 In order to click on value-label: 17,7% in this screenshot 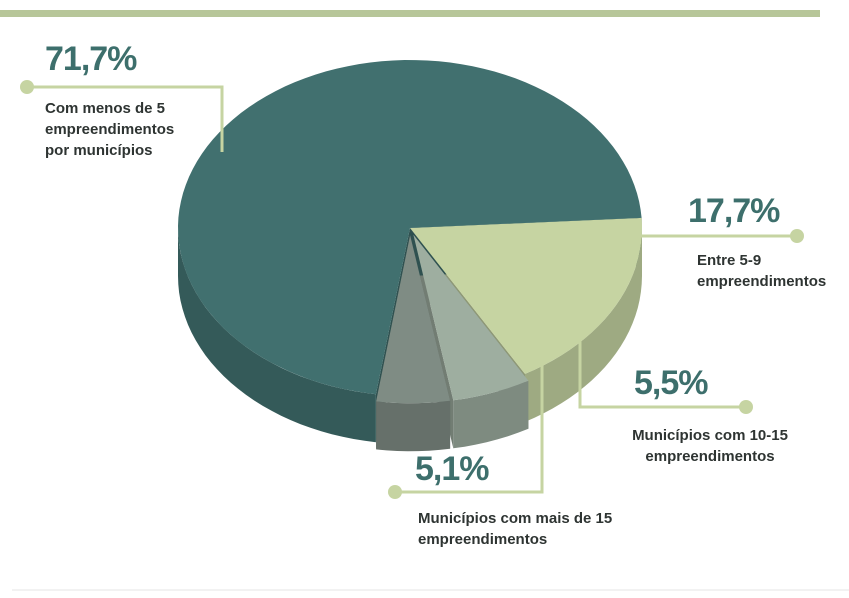, I will do `click(734, 211)`.